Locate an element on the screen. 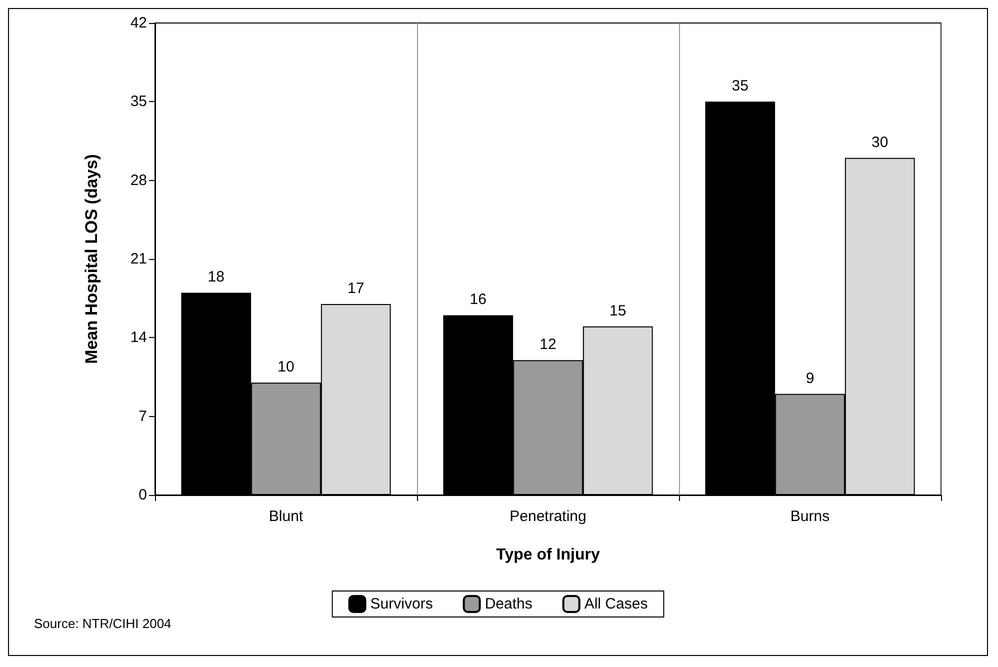  data-label: 30 is located at coordinates (880, 142).